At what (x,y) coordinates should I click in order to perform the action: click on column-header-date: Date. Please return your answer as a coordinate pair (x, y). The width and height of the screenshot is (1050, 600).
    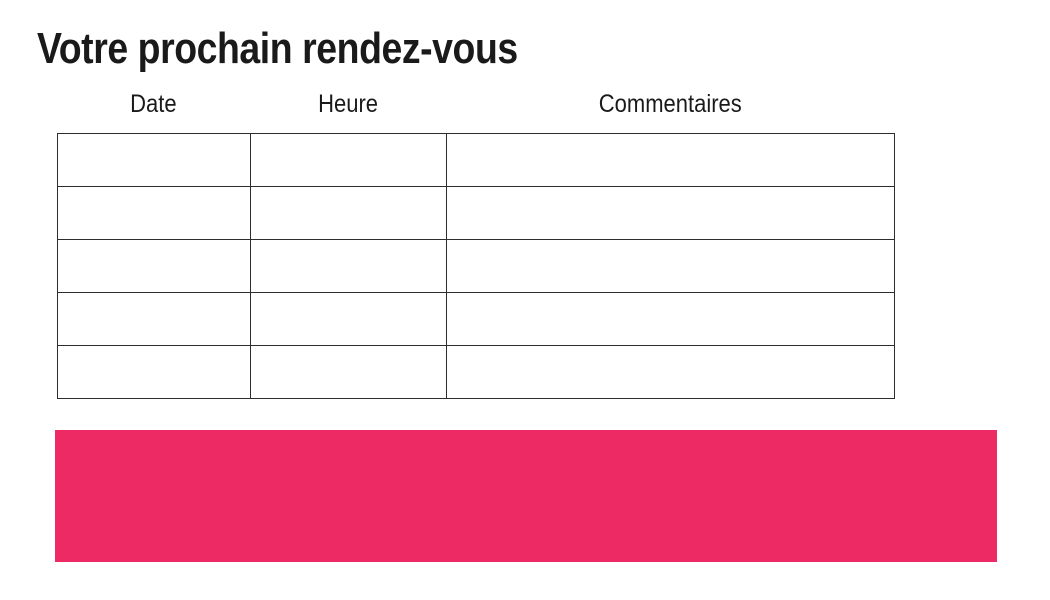
    Looking at the image, I should click on (153, 111).